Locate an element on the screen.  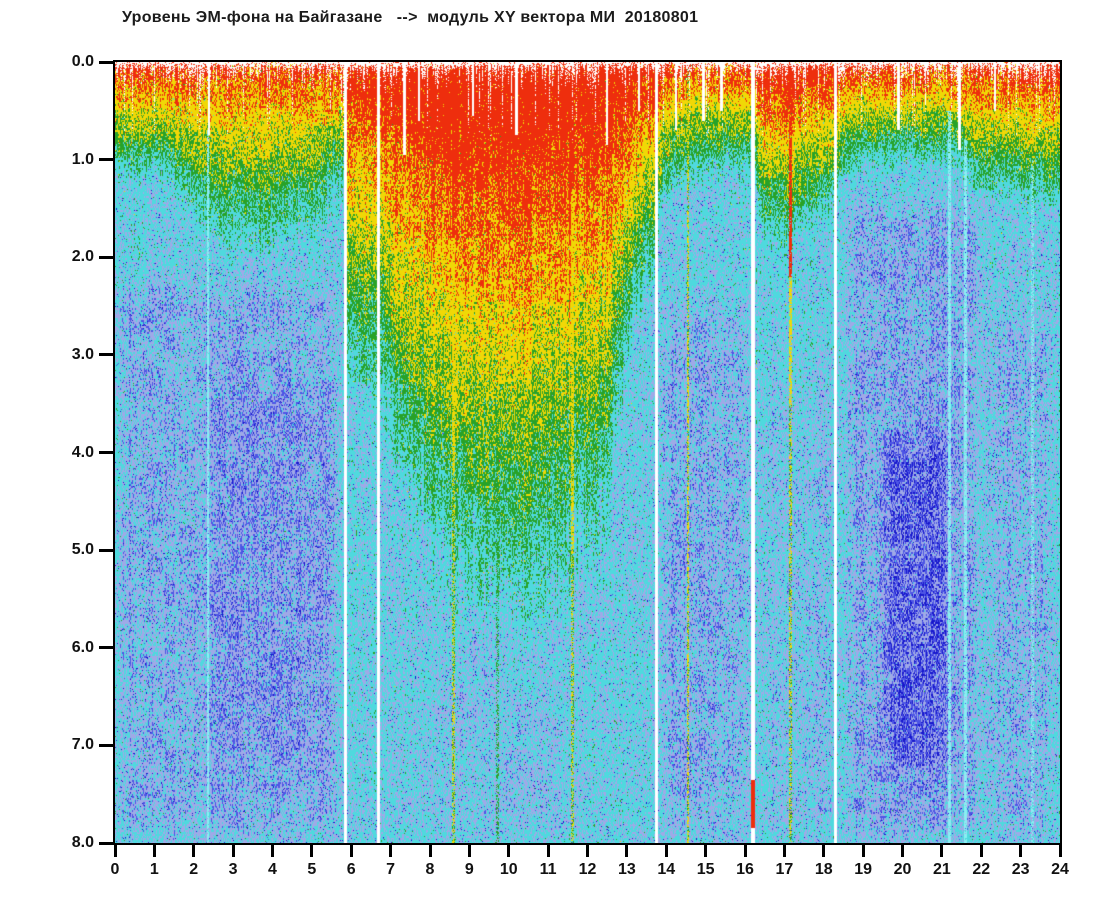
y-axis-tick-label: 8.0 is located at coordinates (82, 842).